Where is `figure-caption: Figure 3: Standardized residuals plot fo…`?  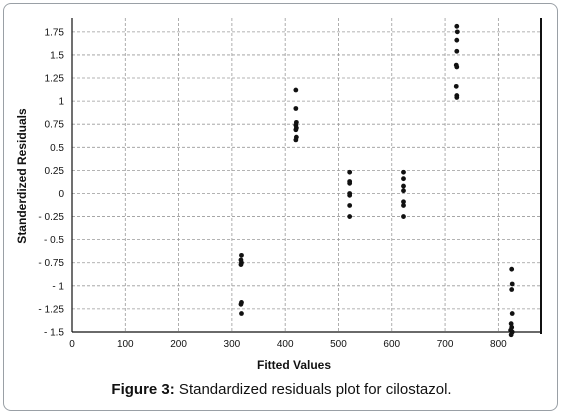 figure-caption: Figure 3: Standardized residuals plot fo… is located at coordinates (281, 389).